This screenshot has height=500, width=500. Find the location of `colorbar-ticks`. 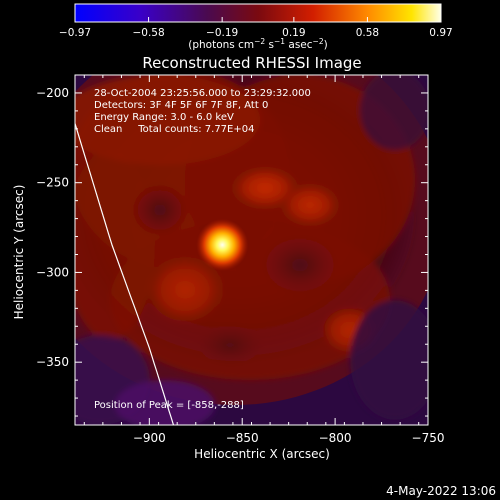

colorbar-ticks is located at coordinates (258, 19).